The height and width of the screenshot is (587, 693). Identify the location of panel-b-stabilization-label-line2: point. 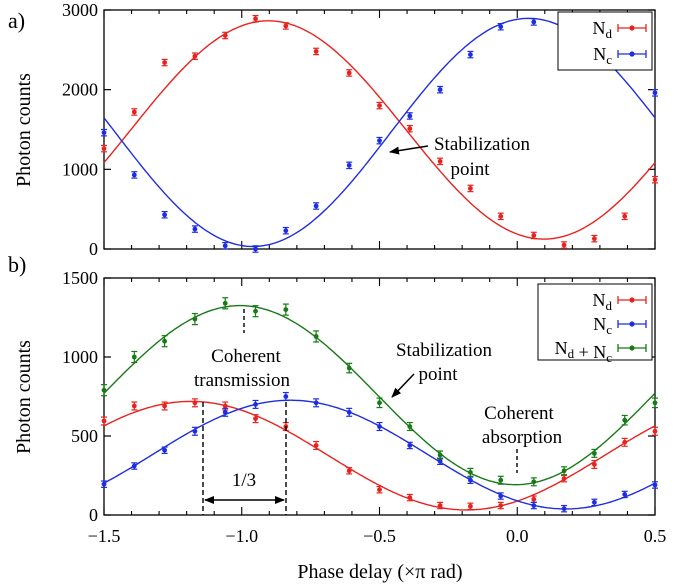
(438, 374).